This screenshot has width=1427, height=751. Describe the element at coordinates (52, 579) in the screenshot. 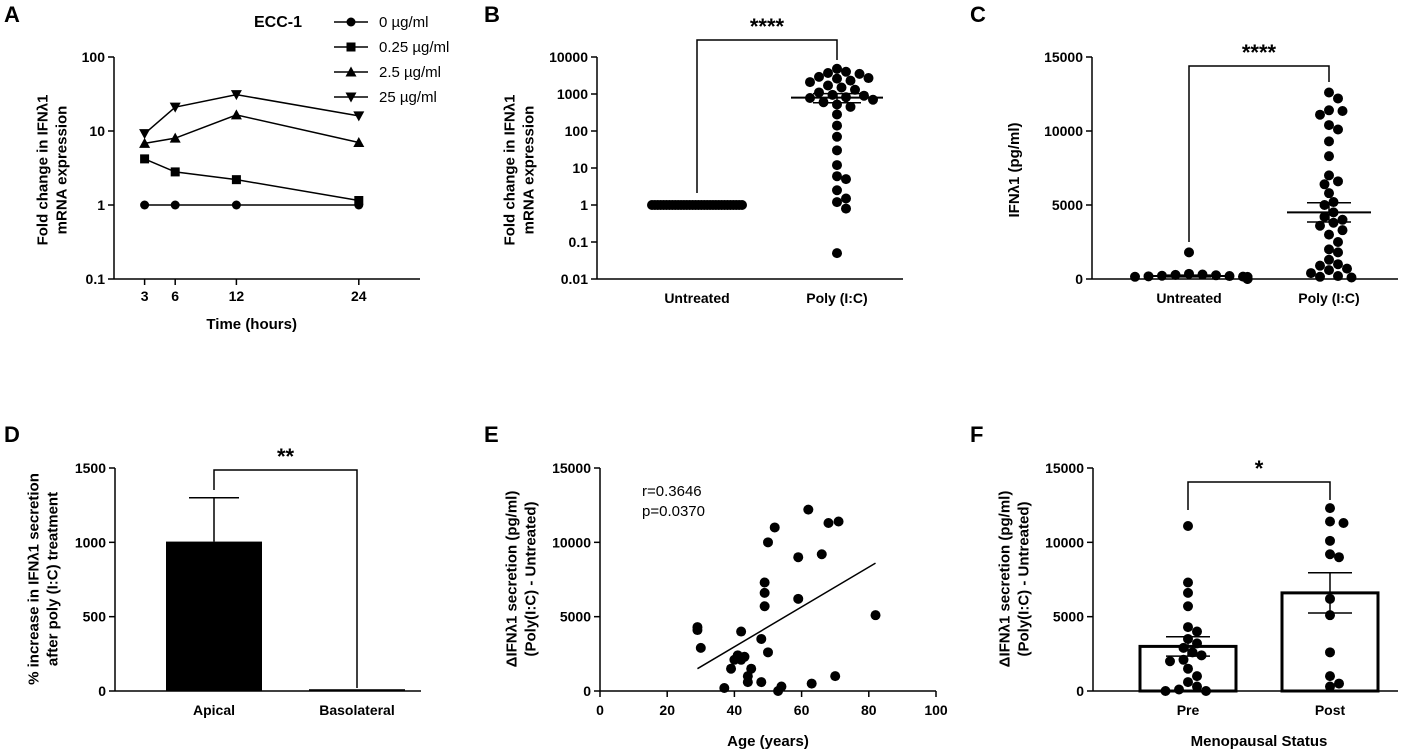

I see `y-axis-title: after poly (I:C) treatment` at that location.